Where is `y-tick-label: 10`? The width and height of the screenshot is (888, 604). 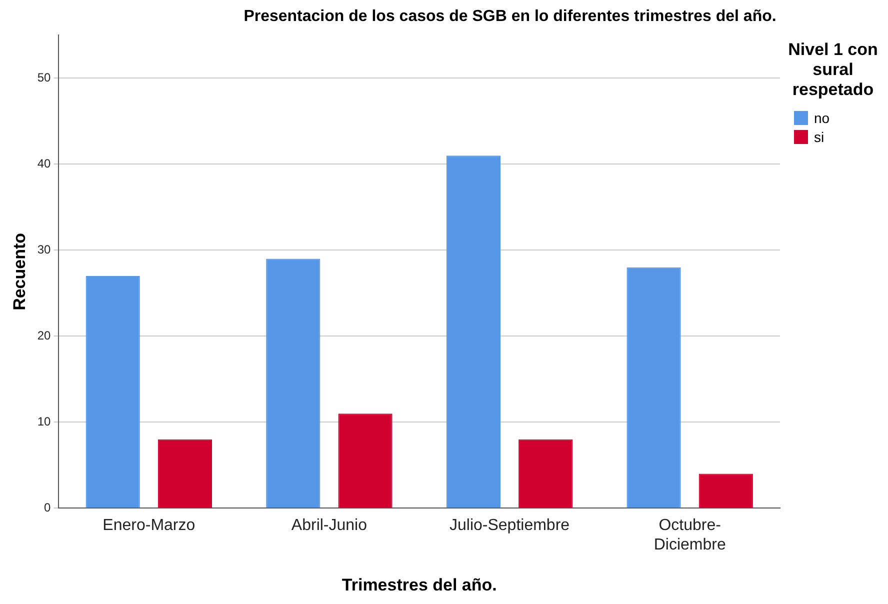 y-tick-label: 10 is located at coordinates (44, 421).